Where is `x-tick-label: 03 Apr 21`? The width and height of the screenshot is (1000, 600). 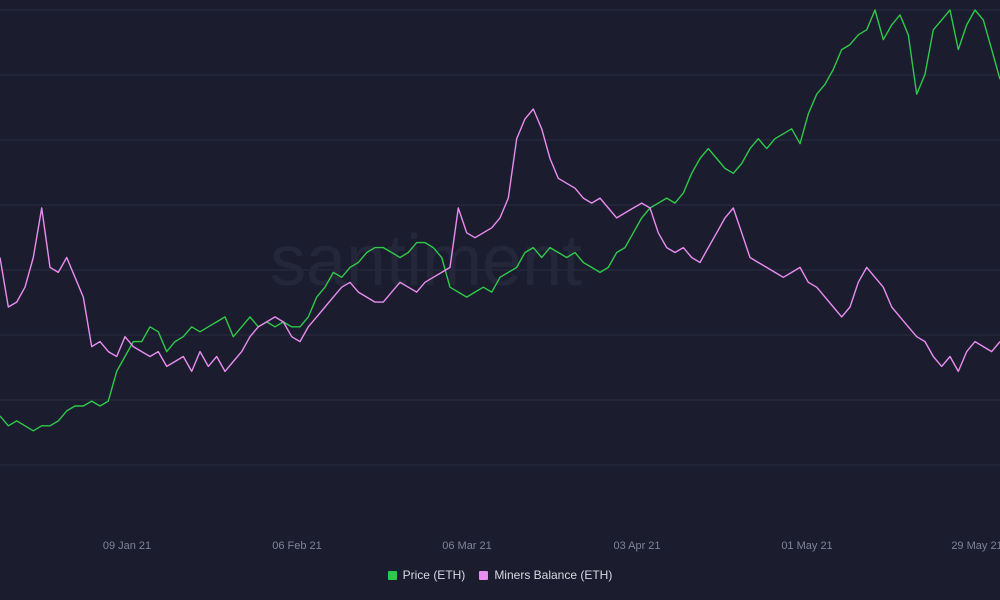
x-tick-label: 03 Apr 21 is located at coordinates (636, 546).